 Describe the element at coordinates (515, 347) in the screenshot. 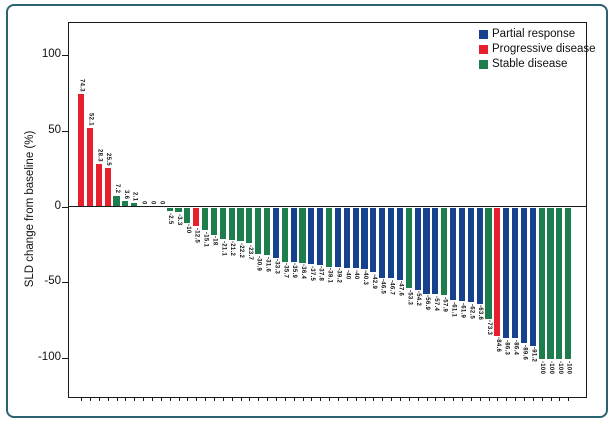

I see `bar-value-label: -86.4` at that location.